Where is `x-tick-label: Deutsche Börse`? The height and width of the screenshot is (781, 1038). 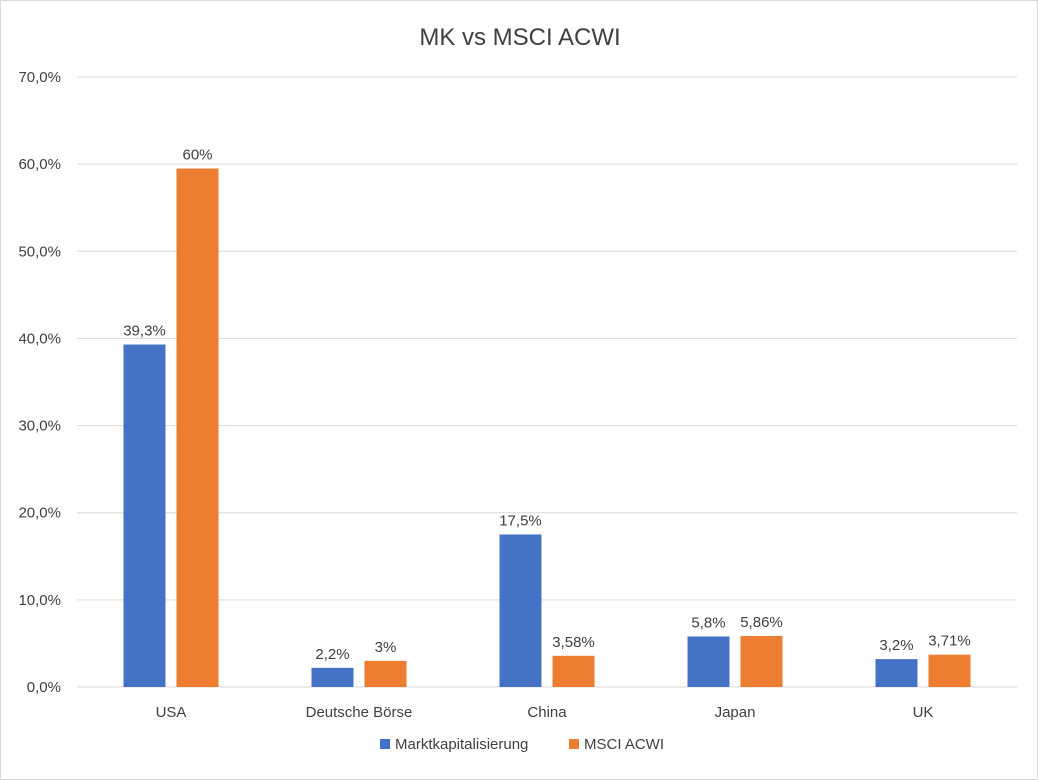
x-tick-label: Deutsche Börse is located at coordinates (359, 712).